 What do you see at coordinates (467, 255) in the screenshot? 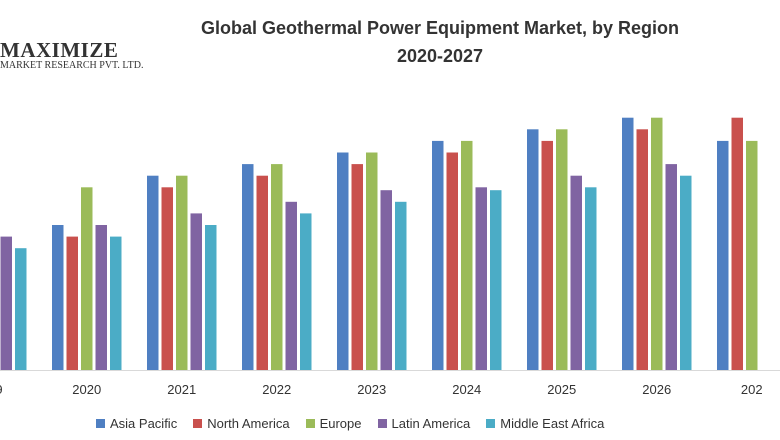
I see `bar-europe-2024` at bounding box center [467, 255].